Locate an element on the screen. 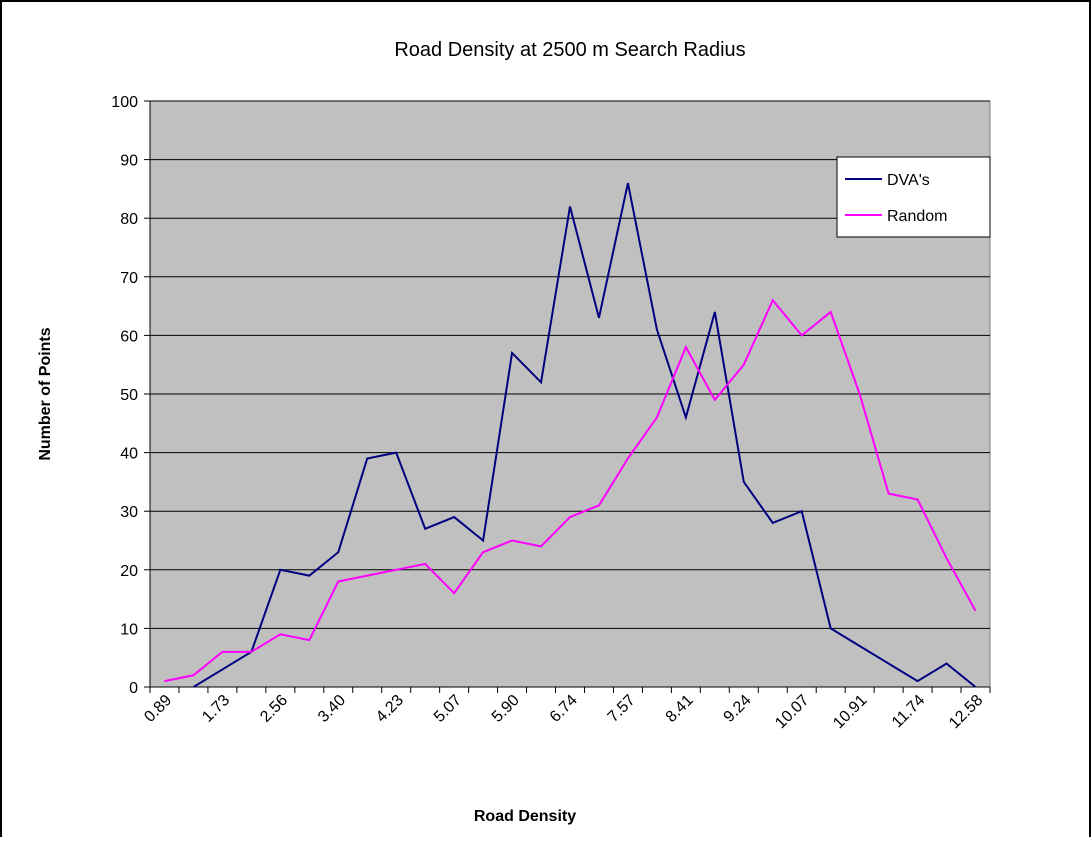  chart-title: Road Density at 2500 m Search Radius is located at coordinates (569, 50).